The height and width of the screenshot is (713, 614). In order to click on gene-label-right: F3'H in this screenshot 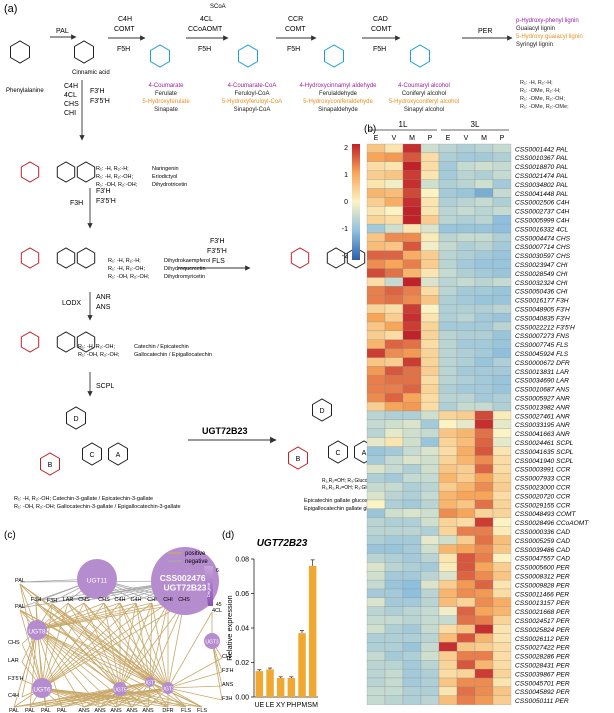, I will do `click(227, 671)`.